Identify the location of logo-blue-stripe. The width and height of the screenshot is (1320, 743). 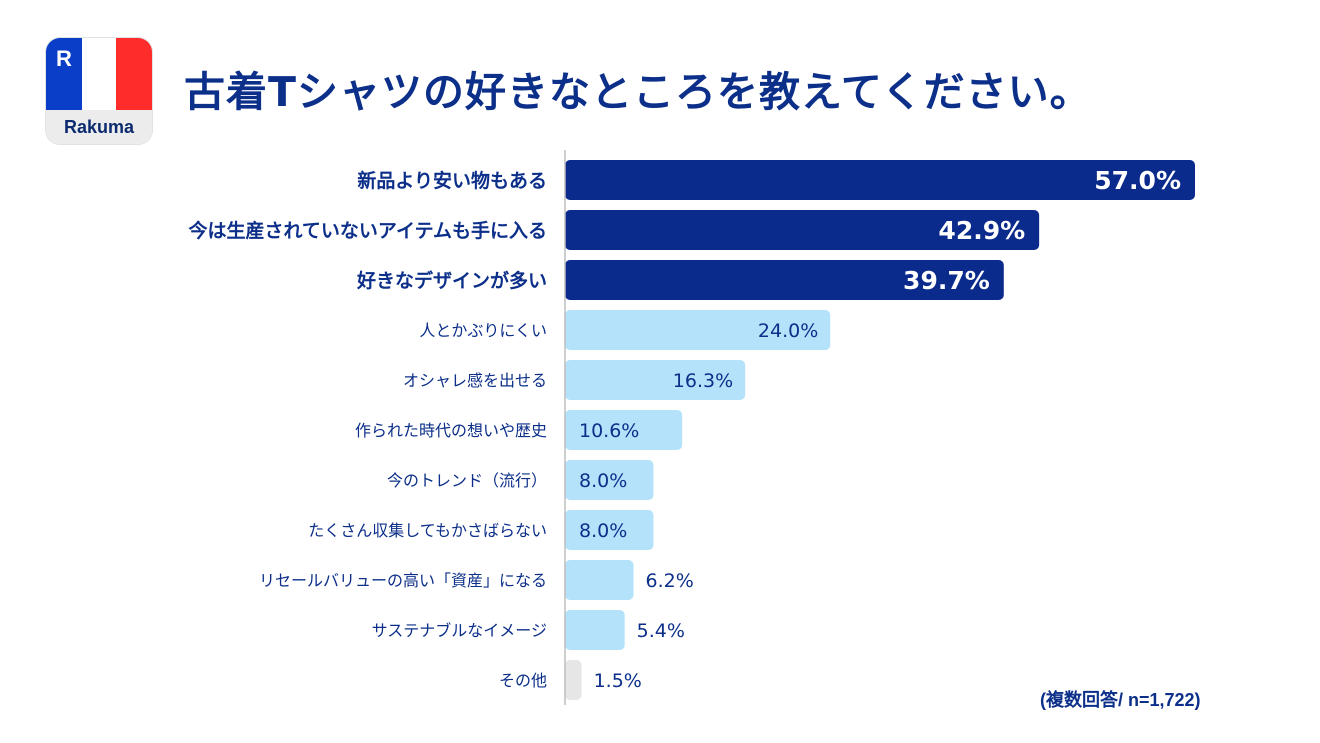
(64, 74).